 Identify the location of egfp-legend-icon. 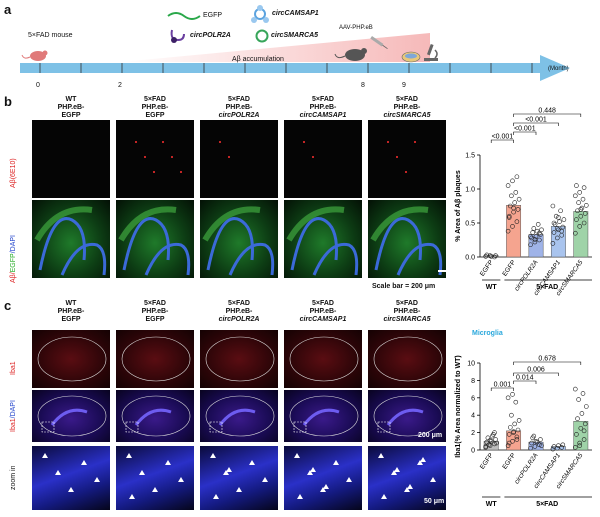
(184, 16).